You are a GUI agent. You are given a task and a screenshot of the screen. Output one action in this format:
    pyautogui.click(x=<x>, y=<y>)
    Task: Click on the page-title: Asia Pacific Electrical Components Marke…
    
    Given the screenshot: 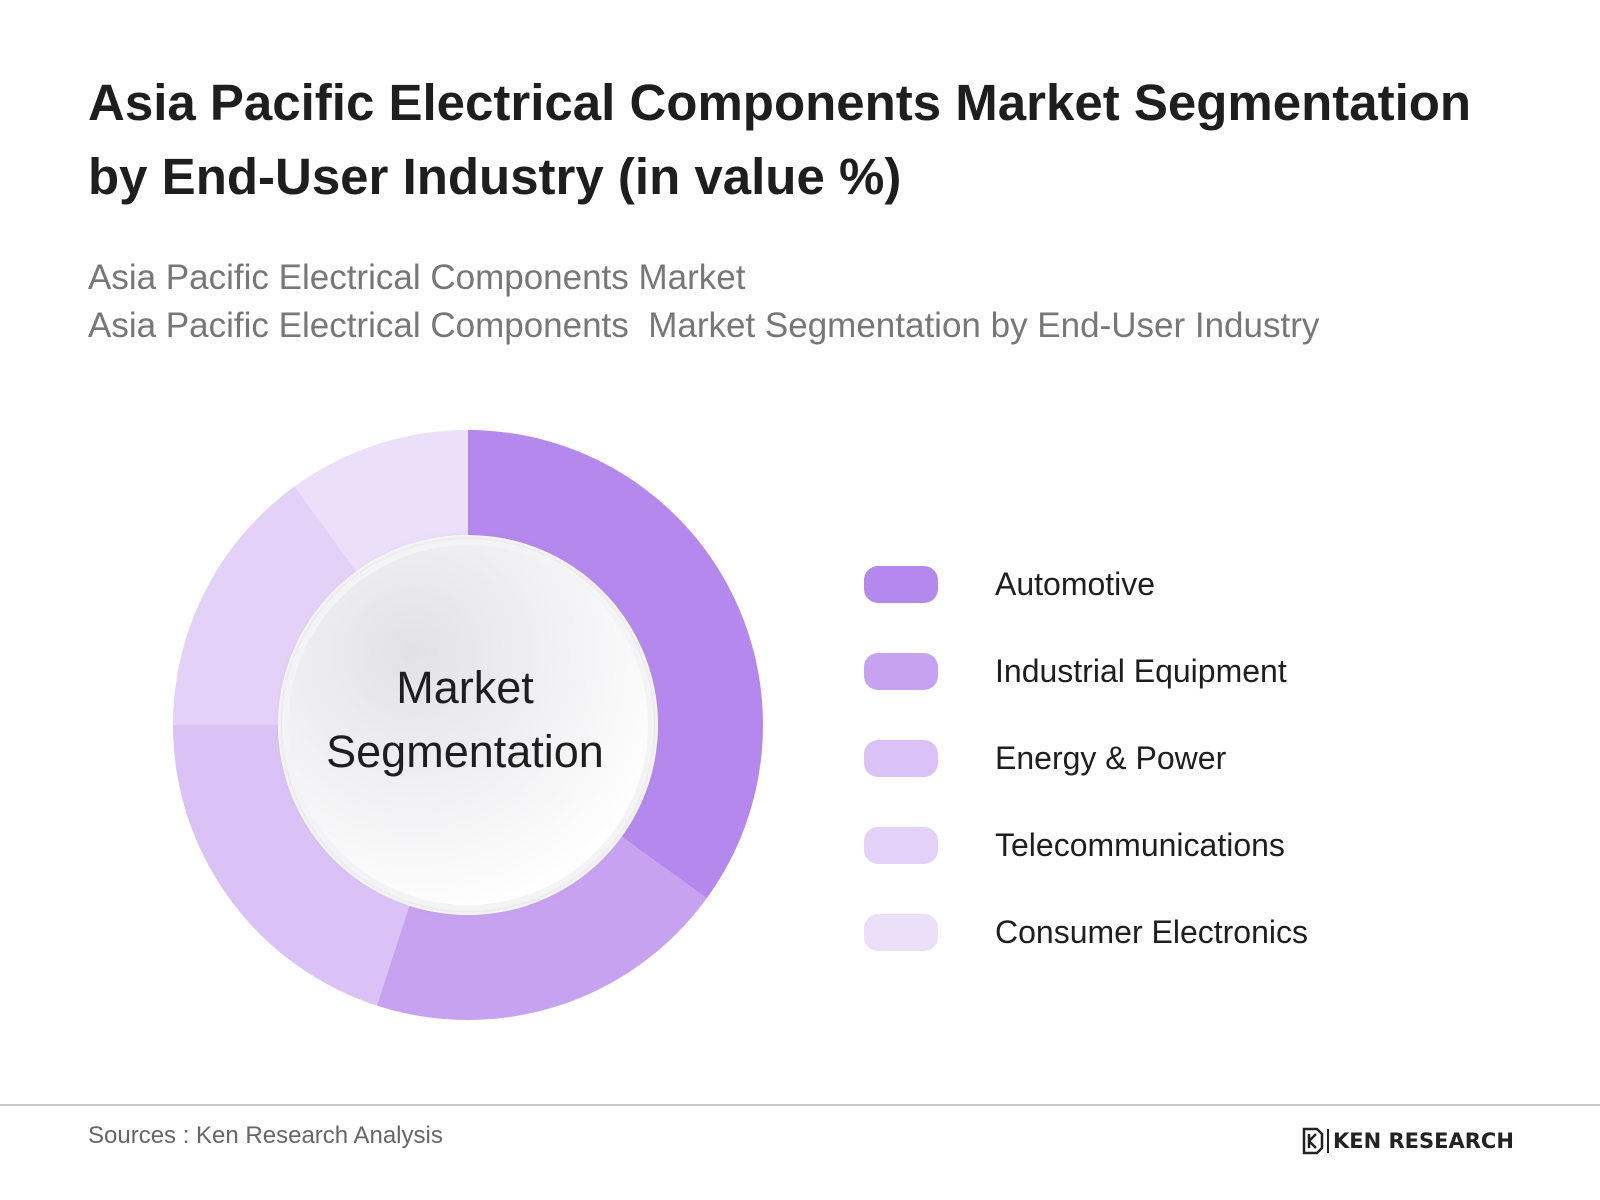 What is the action you would take?
    pyautogui.click(x=808, y=140)
    